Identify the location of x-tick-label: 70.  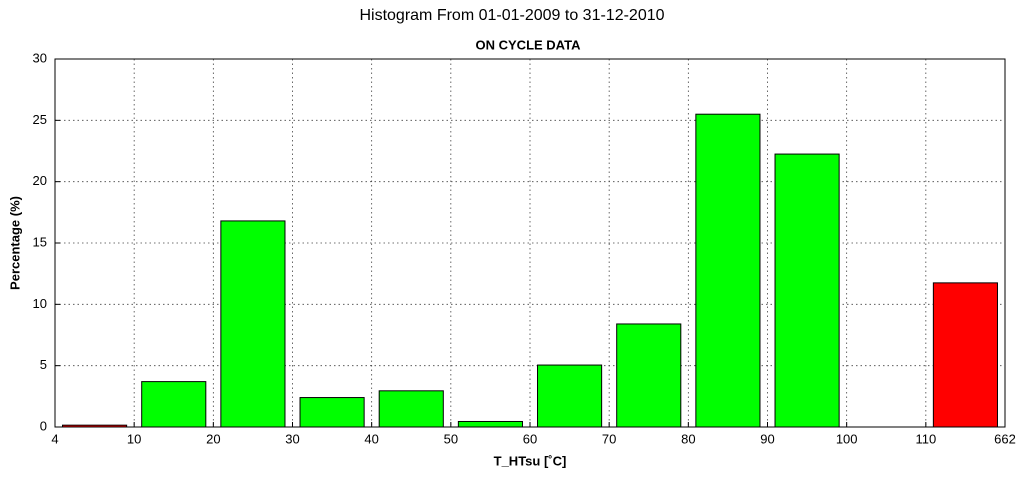
(609, 438).